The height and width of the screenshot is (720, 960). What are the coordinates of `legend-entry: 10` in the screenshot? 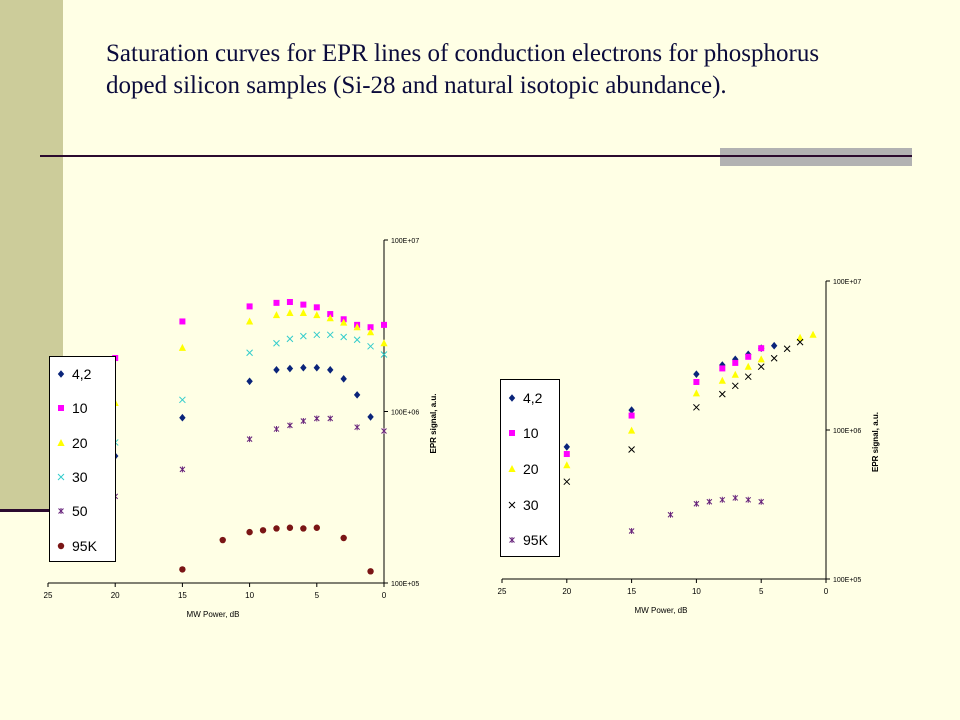 It's located at (84, 408).